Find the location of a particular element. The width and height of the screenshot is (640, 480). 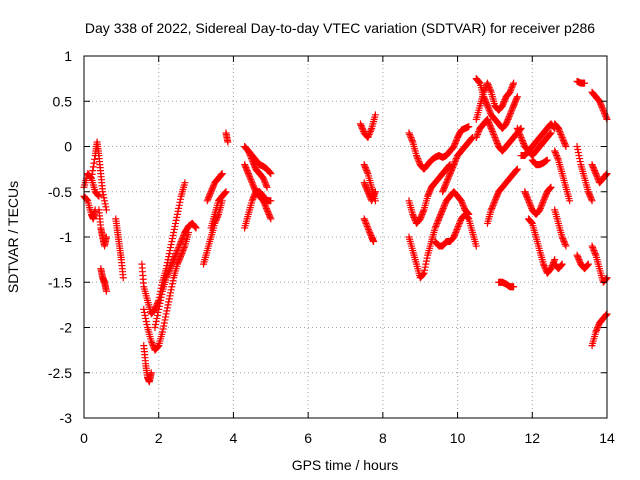

series-arc-k4 is located at coordinates (599, 330).